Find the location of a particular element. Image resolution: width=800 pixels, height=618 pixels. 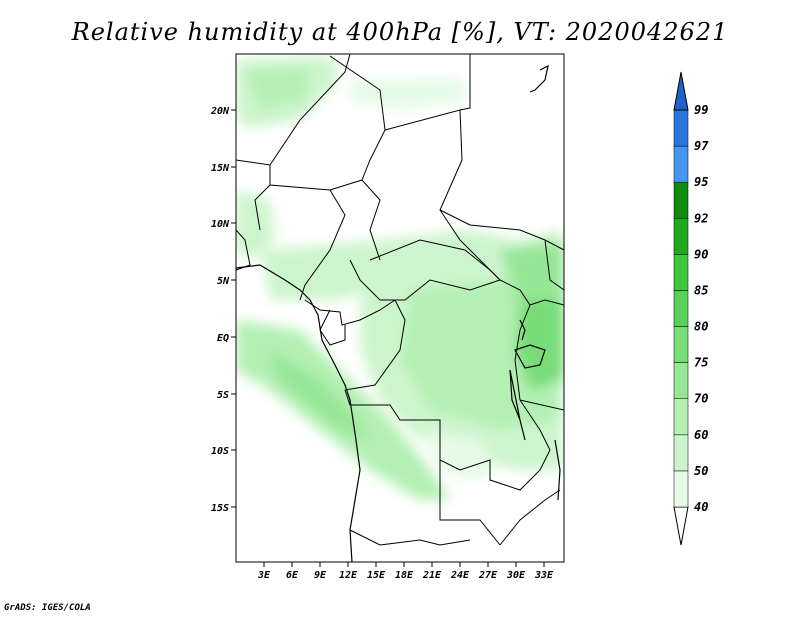

border-car is located at coordinates (425, 270).